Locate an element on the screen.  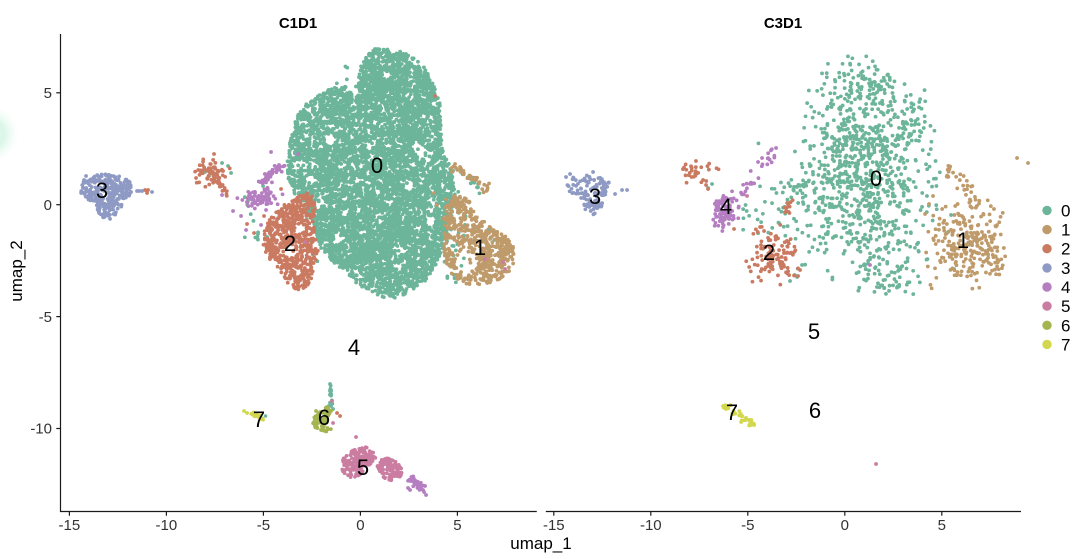
svg-text: umap_1 is located at coordinates (540, 543).